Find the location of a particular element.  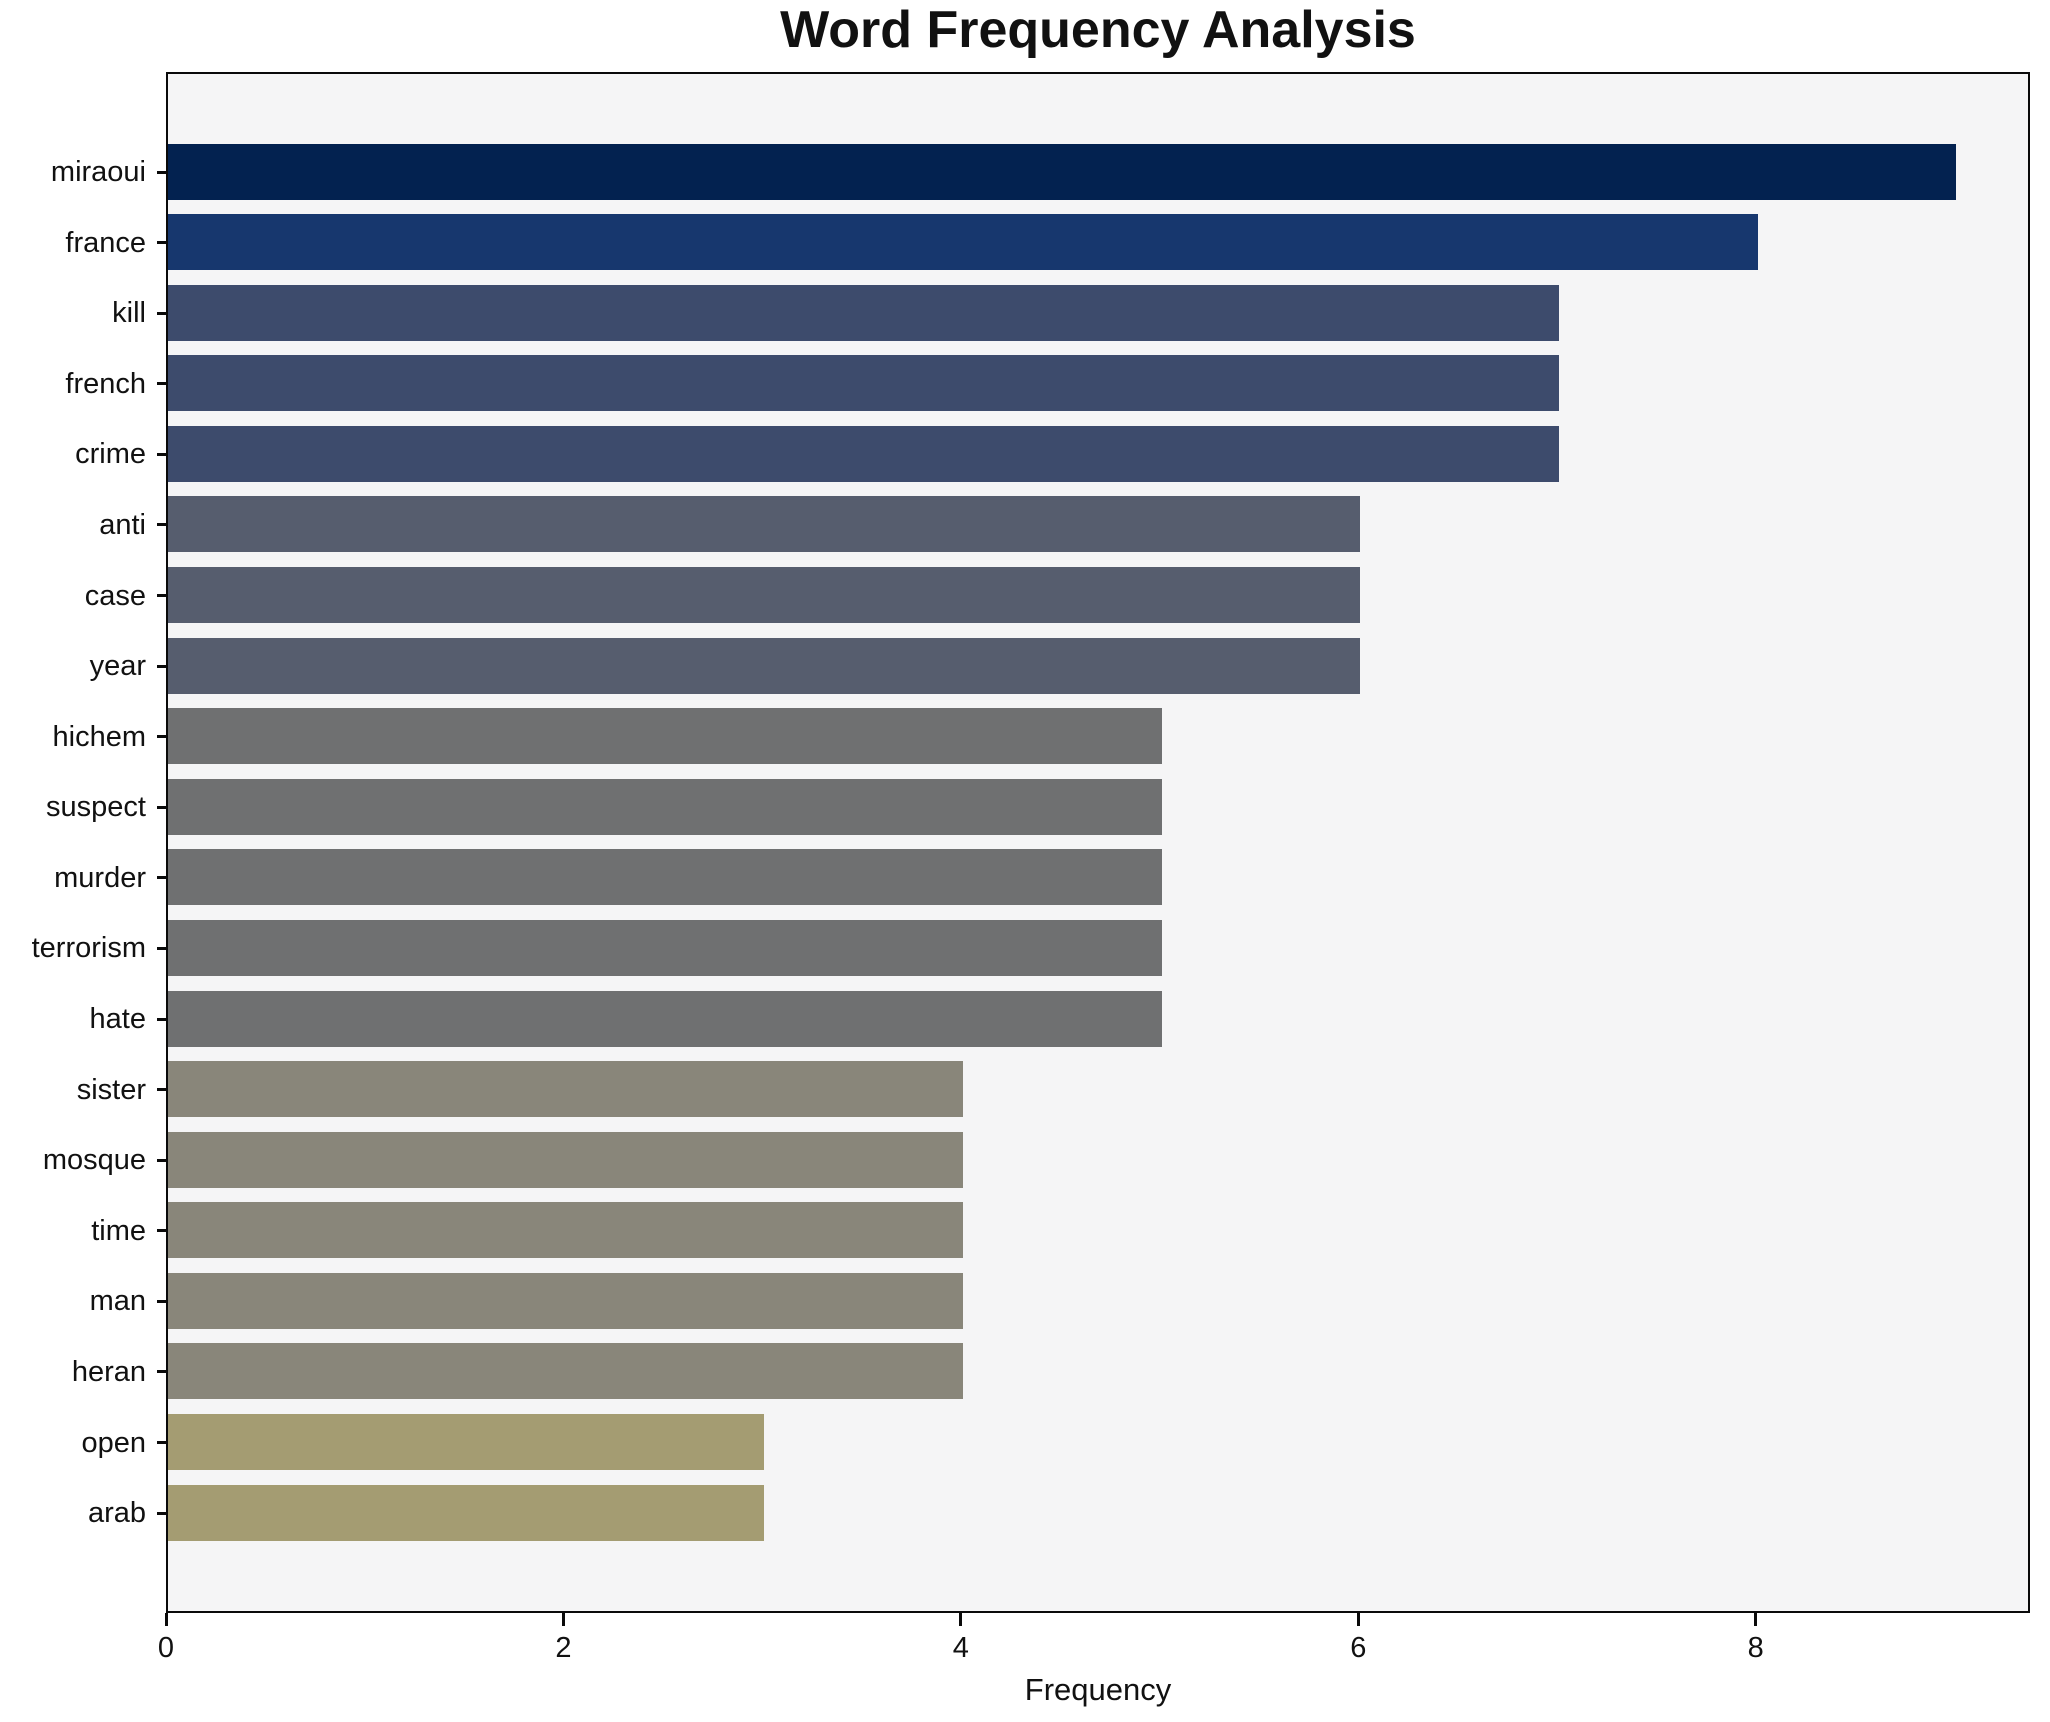

bar-year is located at coordinates (764, 665).